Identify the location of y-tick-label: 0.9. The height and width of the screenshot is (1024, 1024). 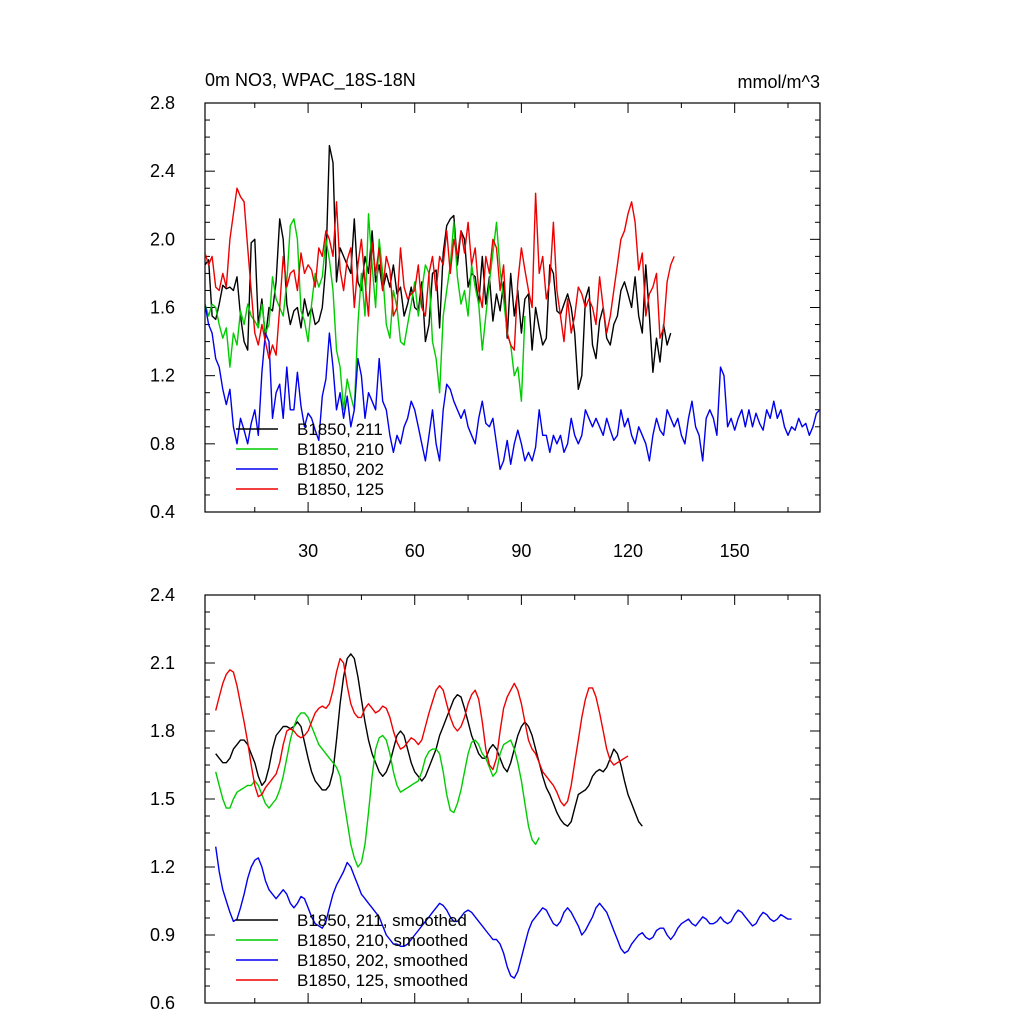
(162, 935).